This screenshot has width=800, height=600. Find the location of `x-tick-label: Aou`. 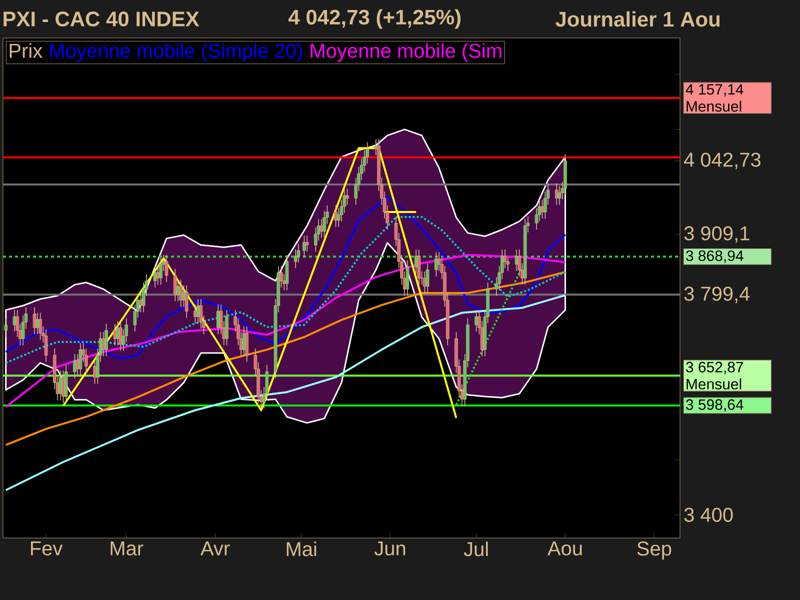

x-tick-label: Aou is located at coordinates (565, 549).